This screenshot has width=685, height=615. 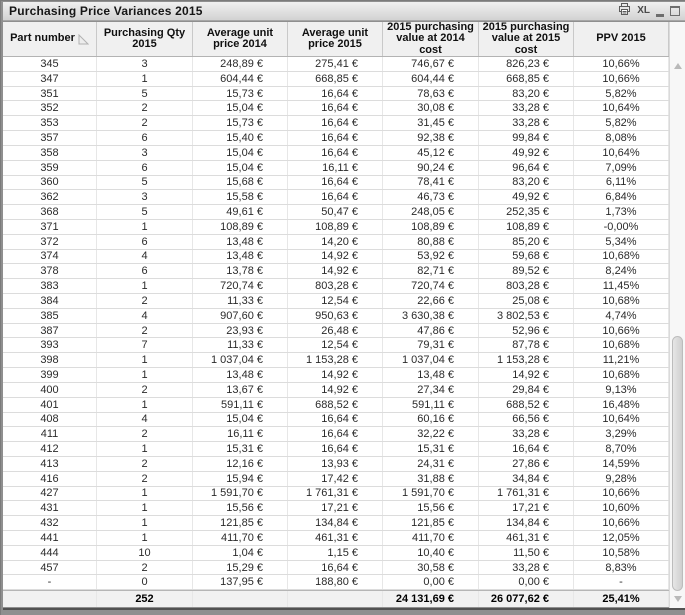 What do you see at coordinates (50, 582) in the screenshot?
I see `cell-part-number: -` at bounding box center [50, 582].